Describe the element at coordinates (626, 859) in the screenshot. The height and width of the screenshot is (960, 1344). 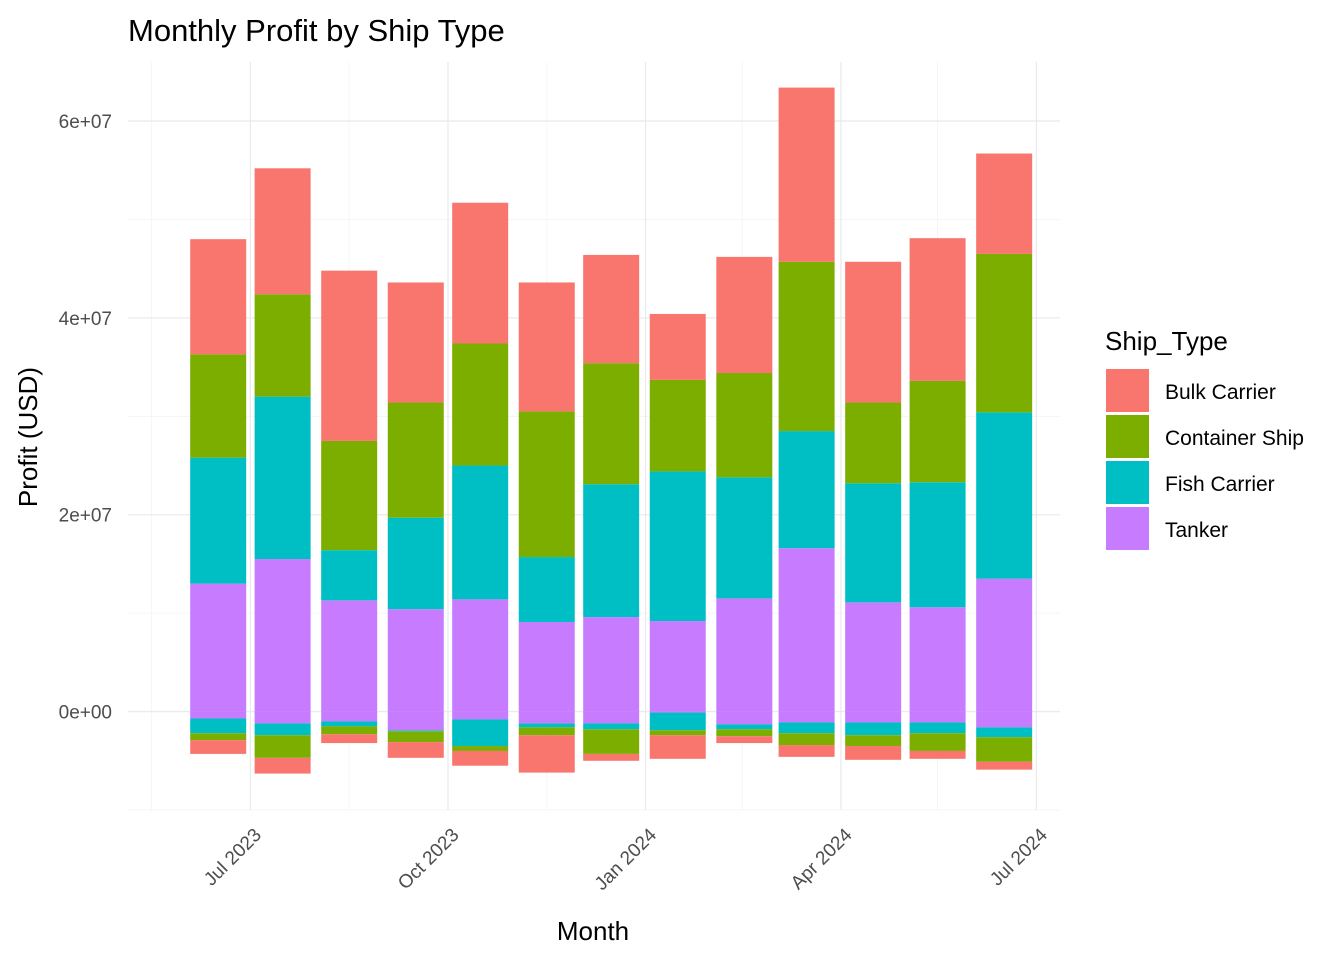
I see `x-tick-label: Jan 2024` at that location.